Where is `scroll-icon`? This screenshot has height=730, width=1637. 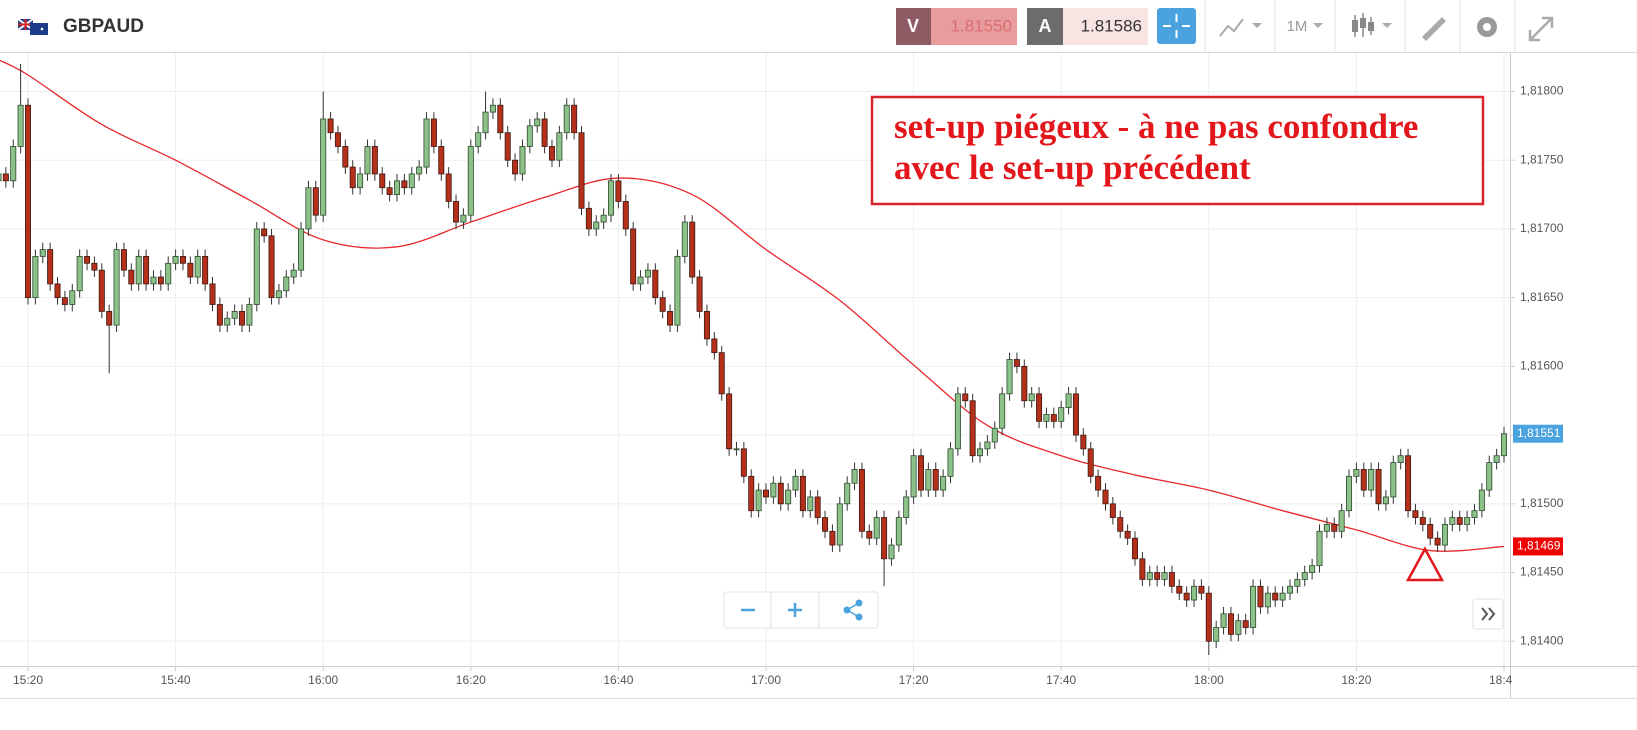
scroll-icon is located at coordinates (1488, 614).